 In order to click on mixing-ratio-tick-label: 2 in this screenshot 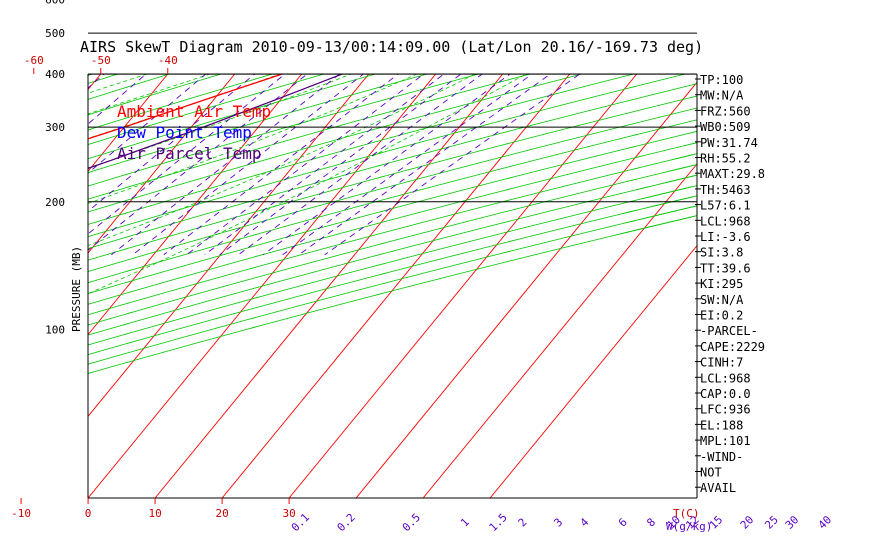, I will do `click(523, 523)`.